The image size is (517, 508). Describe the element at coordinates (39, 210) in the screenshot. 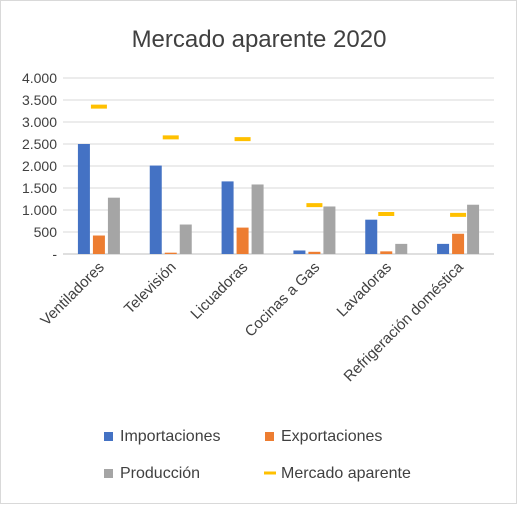

I see `y-tick-label: 1.000` at that location.